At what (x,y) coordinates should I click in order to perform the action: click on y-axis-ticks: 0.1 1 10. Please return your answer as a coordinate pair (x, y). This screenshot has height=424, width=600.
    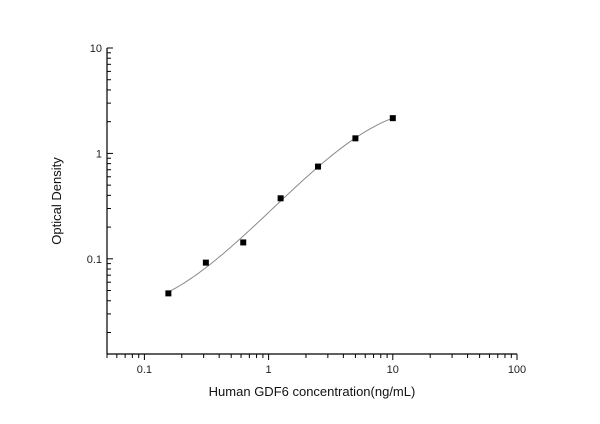
    Looking at the image, I should click on (100, 188).